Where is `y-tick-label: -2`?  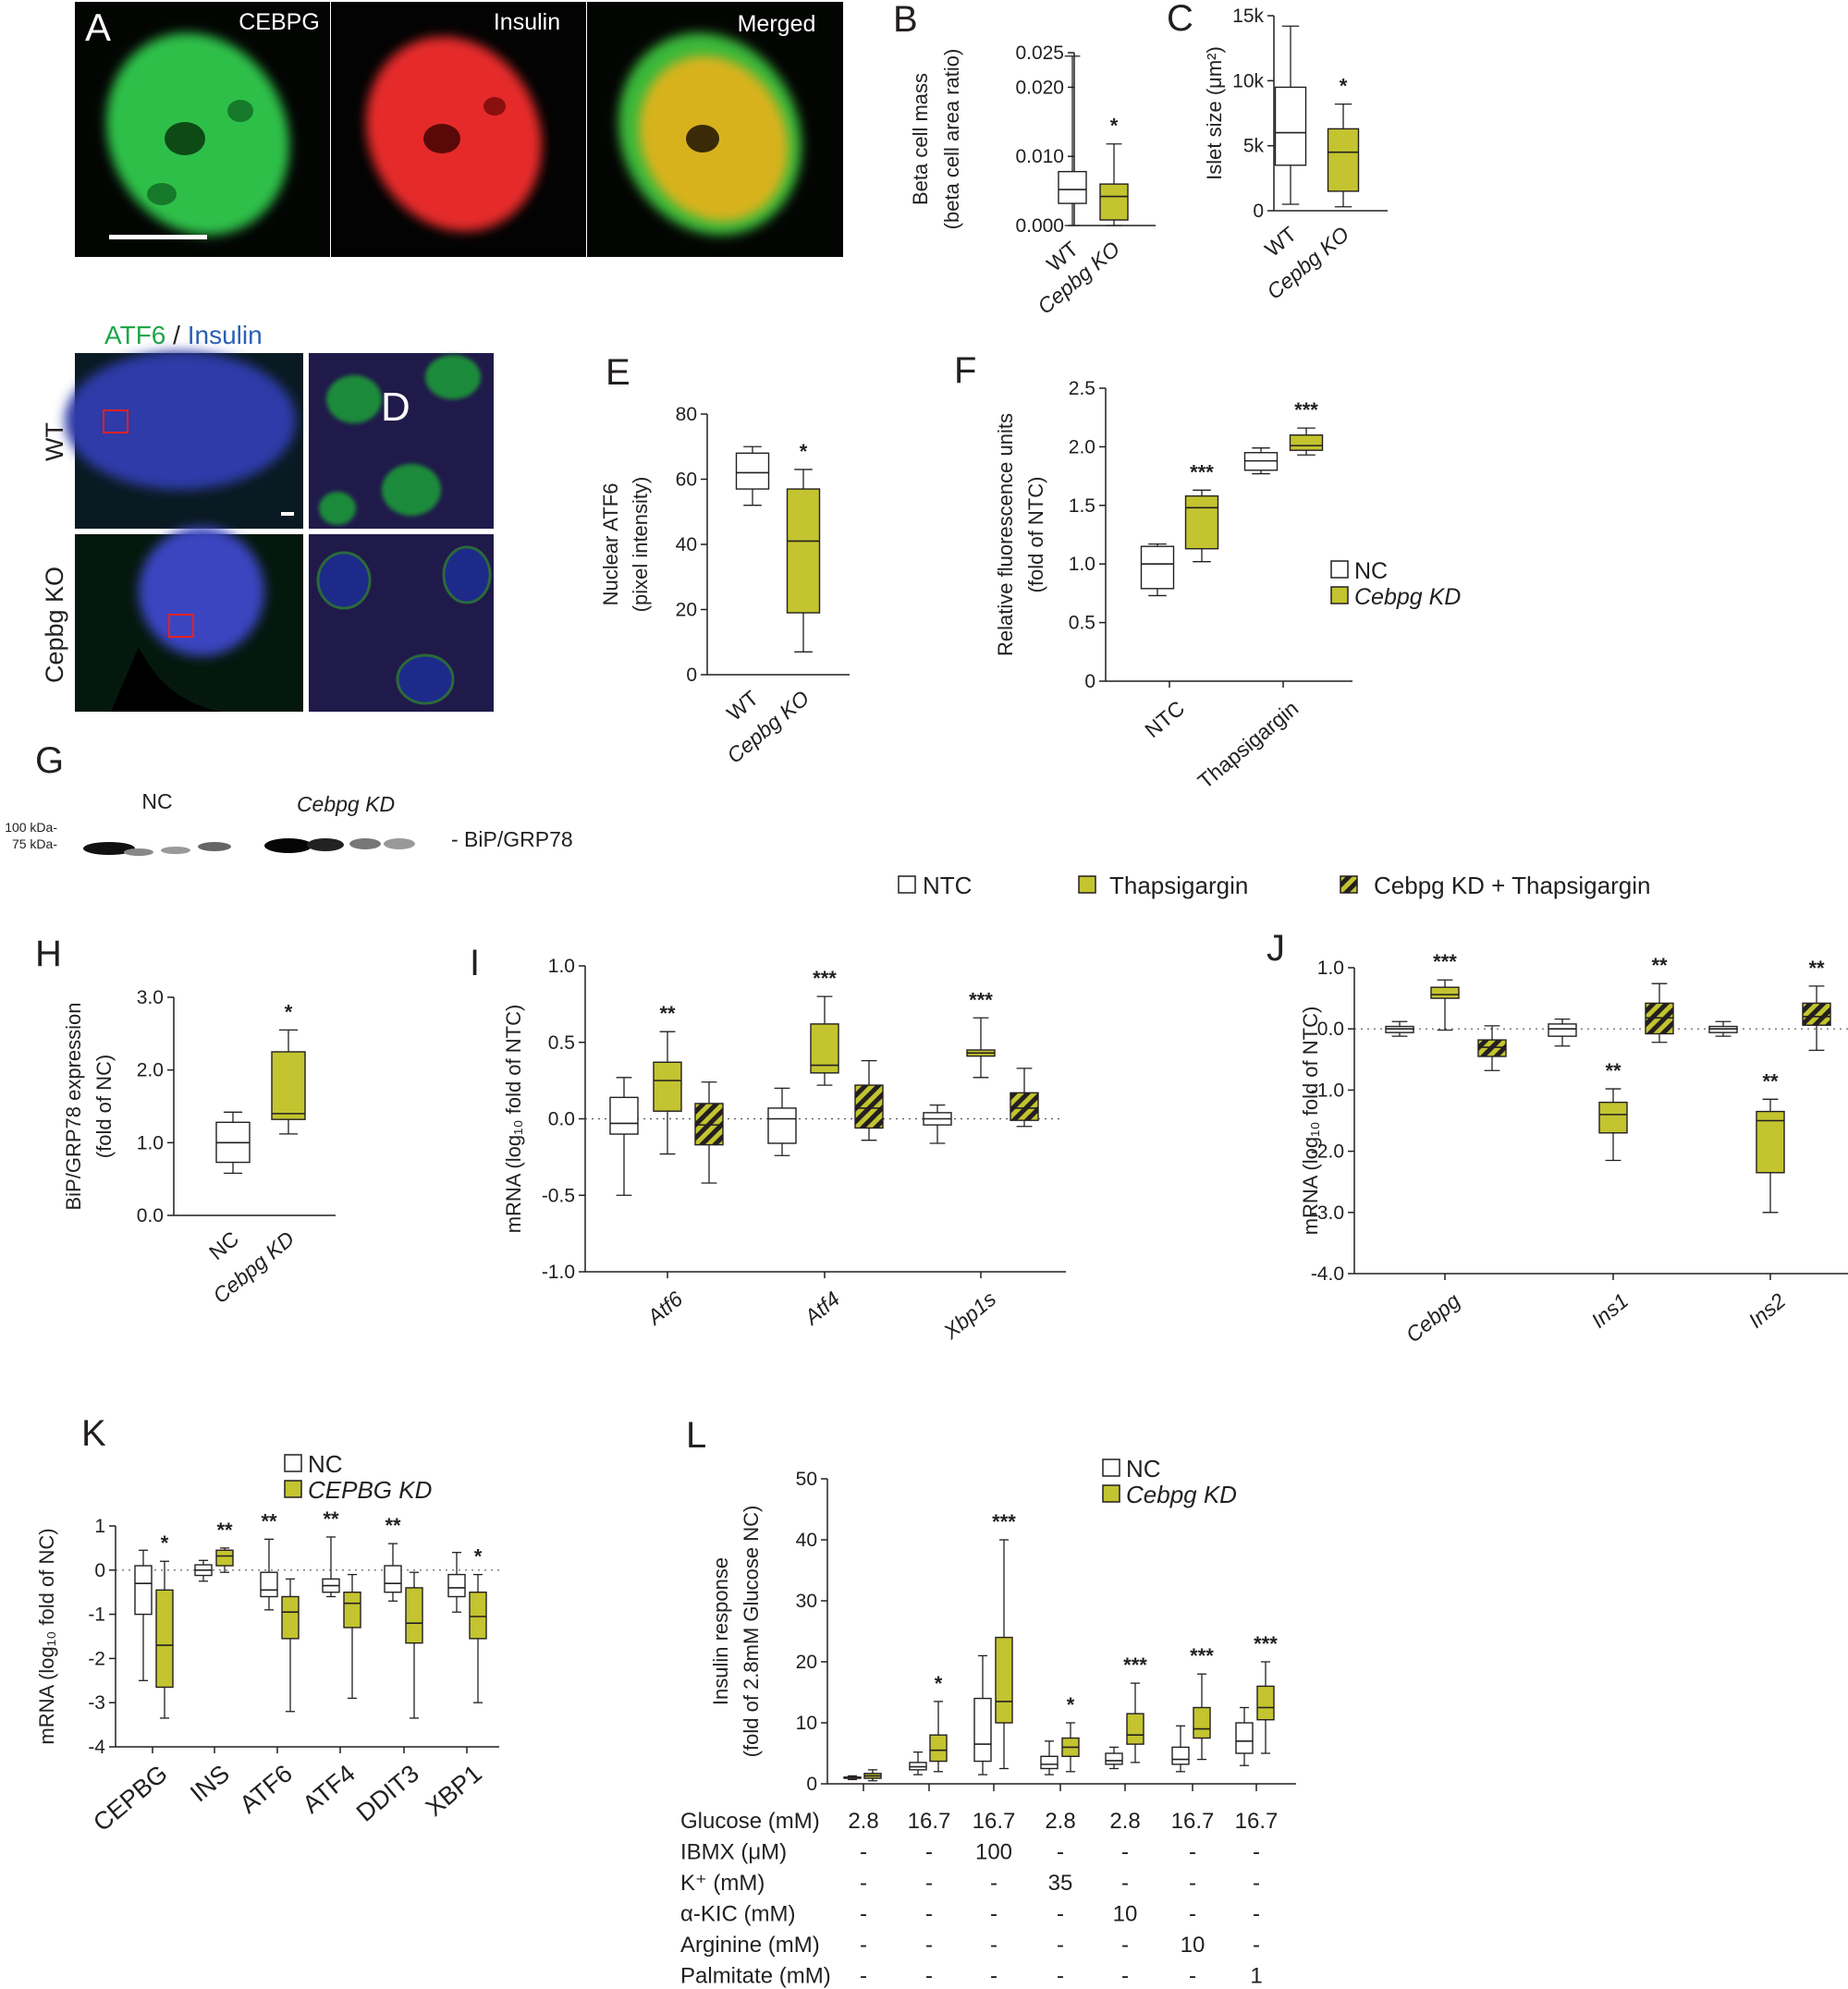
y-tick-label: -2 is located at coordinates (96, 1658).